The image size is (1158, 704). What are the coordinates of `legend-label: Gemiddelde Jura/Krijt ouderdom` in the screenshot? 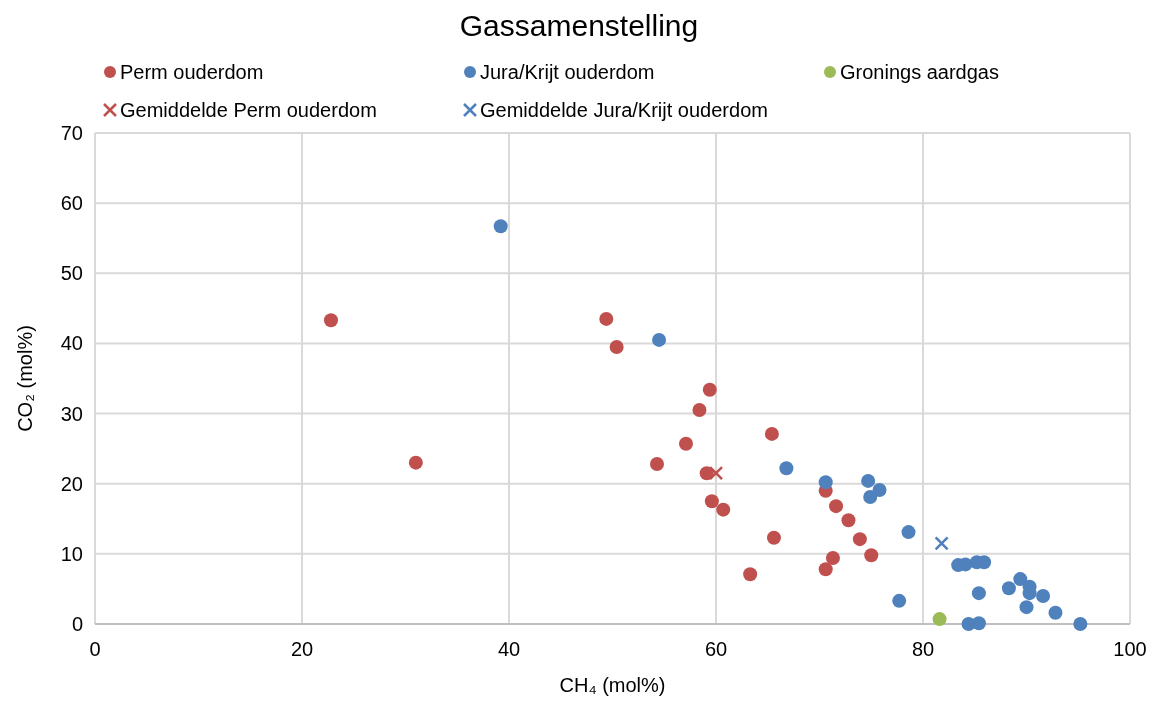 It's located at (624, 110).